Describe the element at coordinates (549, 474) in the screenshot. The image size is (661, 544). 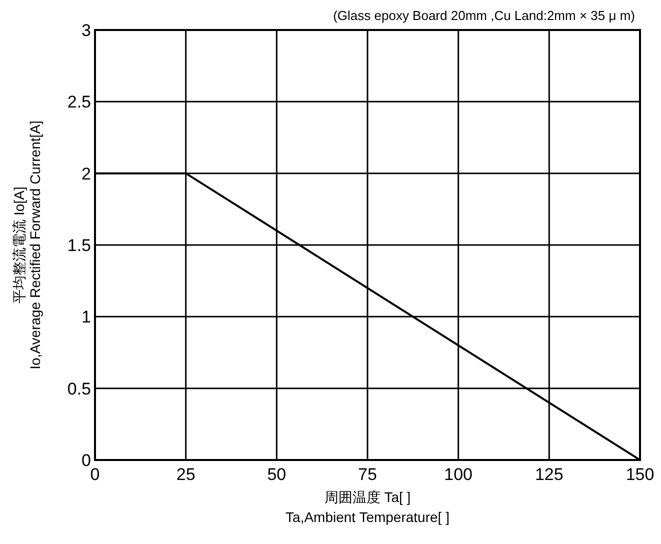
I see `x-tick-label: 125` at that location.